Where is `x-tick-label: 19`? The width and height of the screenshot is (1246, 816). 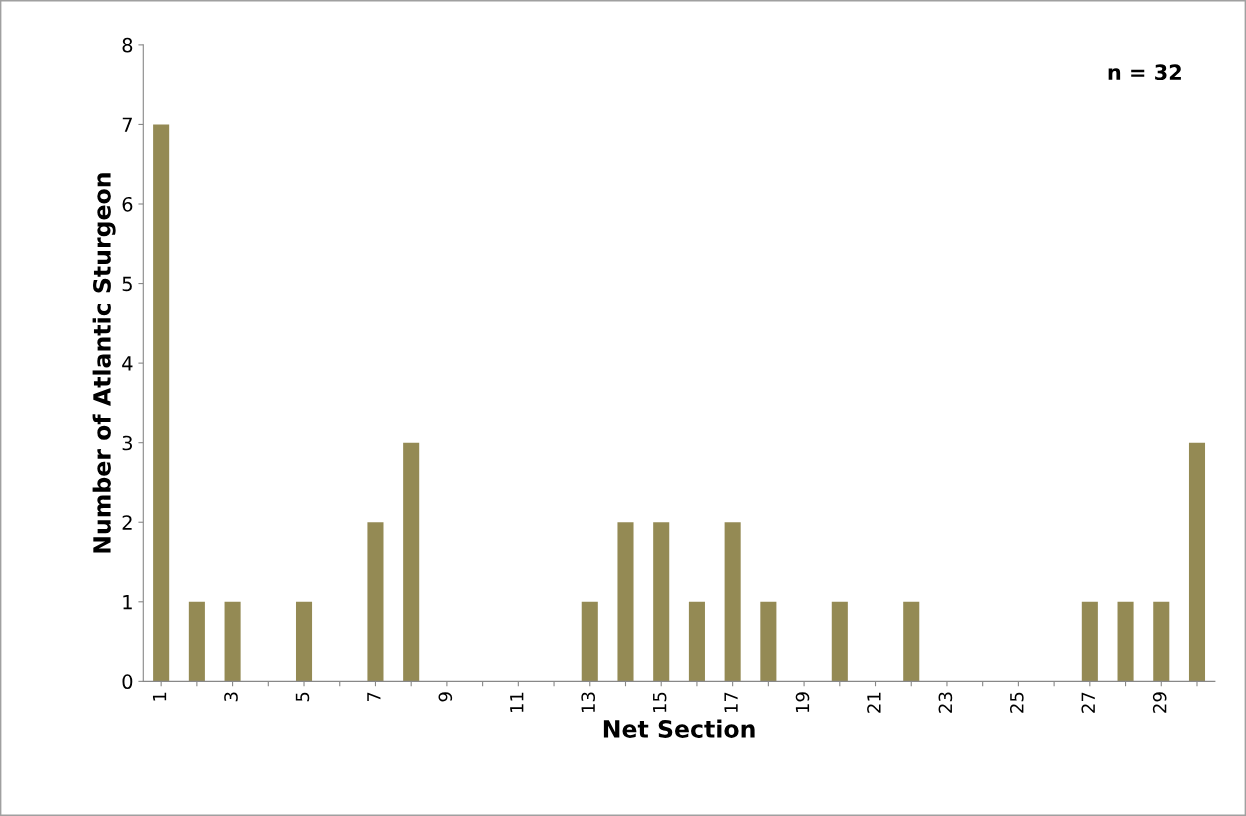 x-tick-label: 19 is located at coordinates (802, 702).